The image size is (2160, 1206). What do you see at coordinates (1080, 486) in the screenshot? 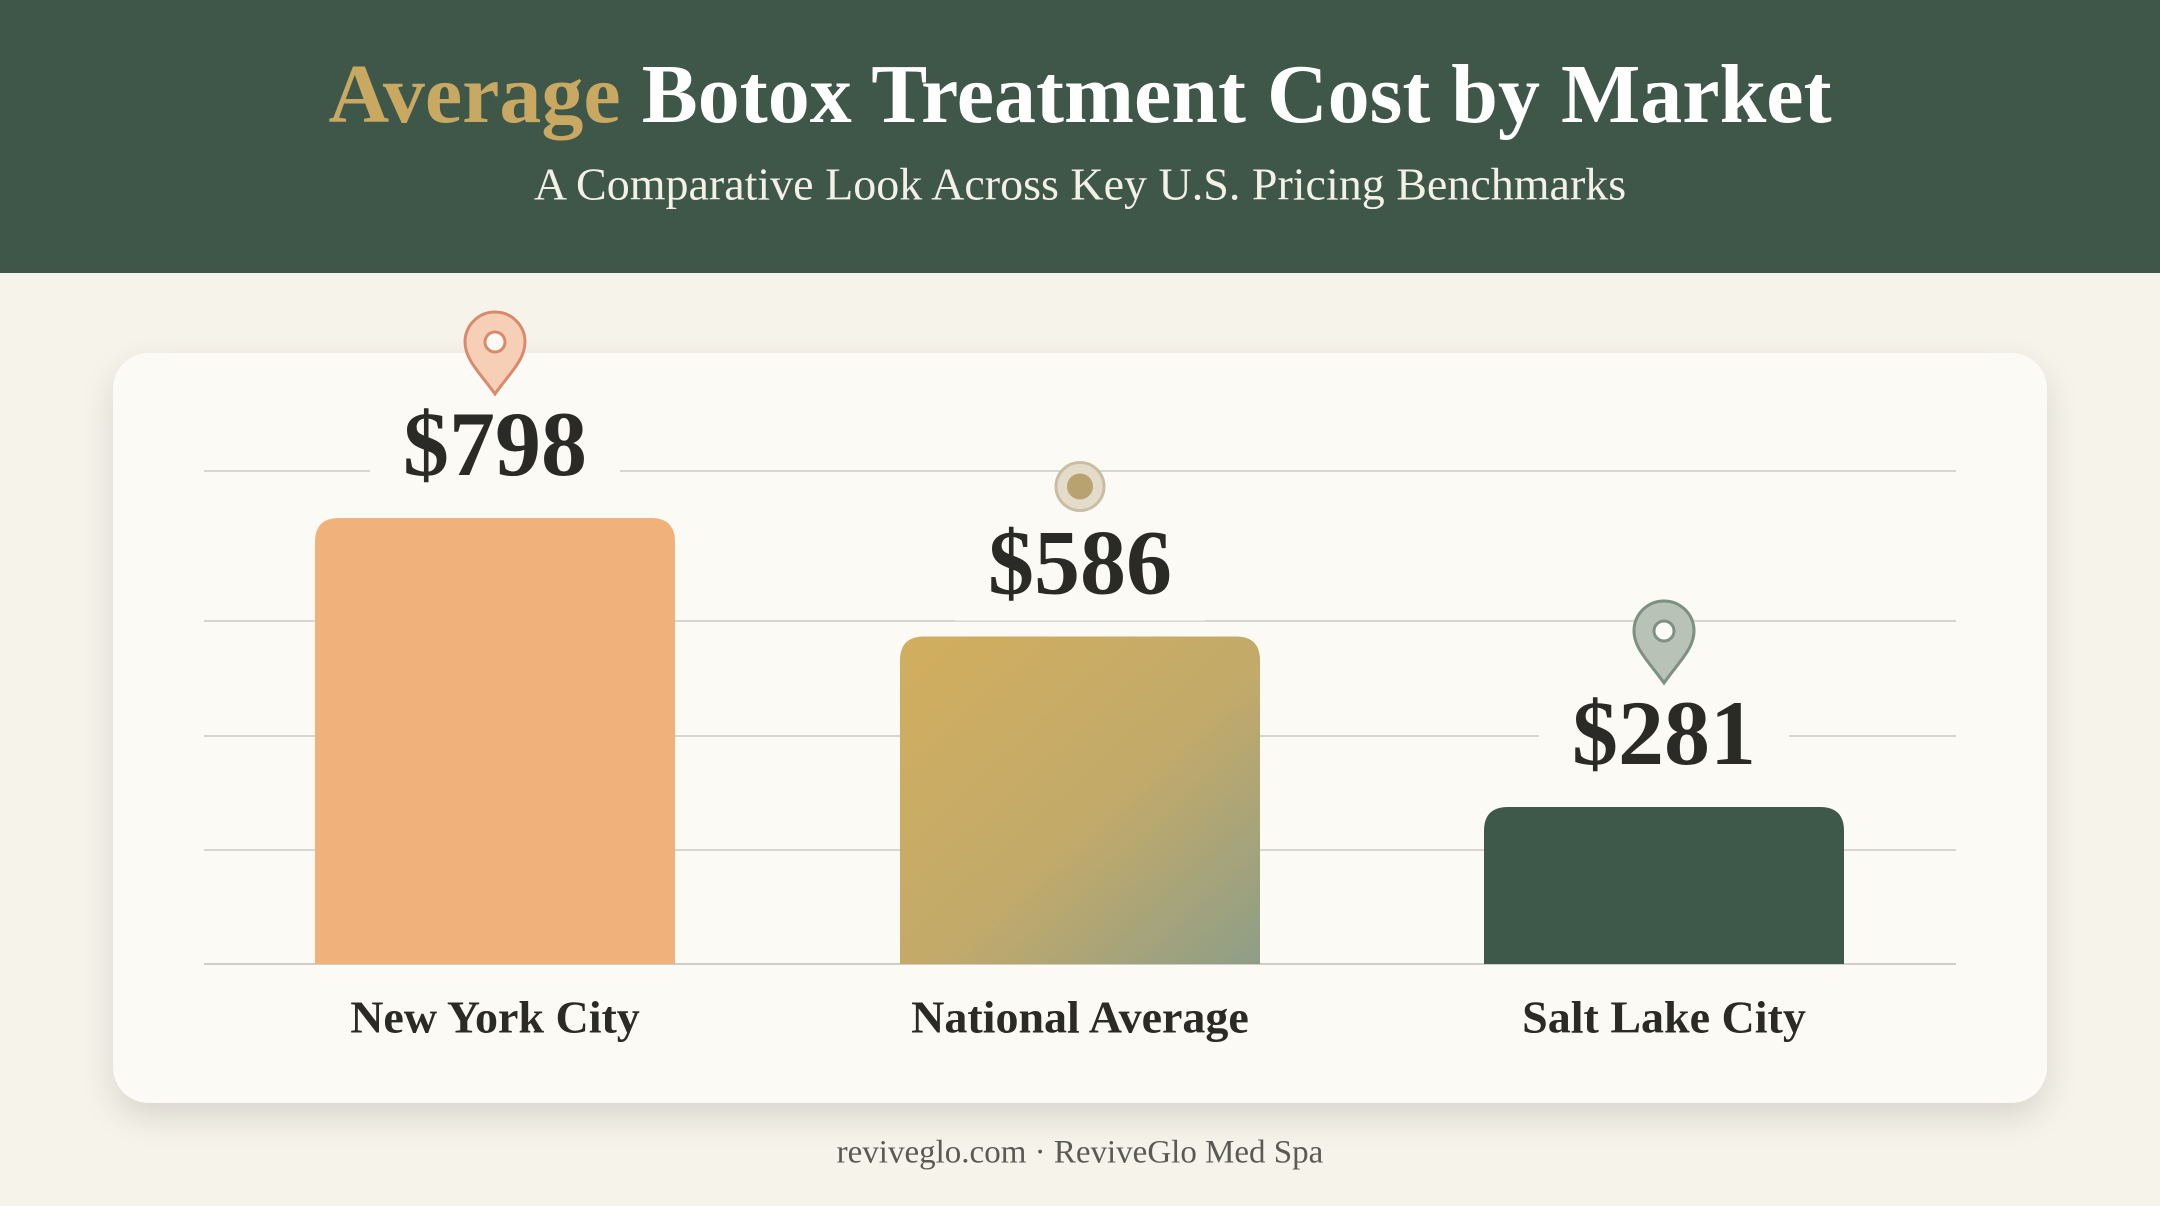
I see `marker-dot` at bounding box center [1080, 486].